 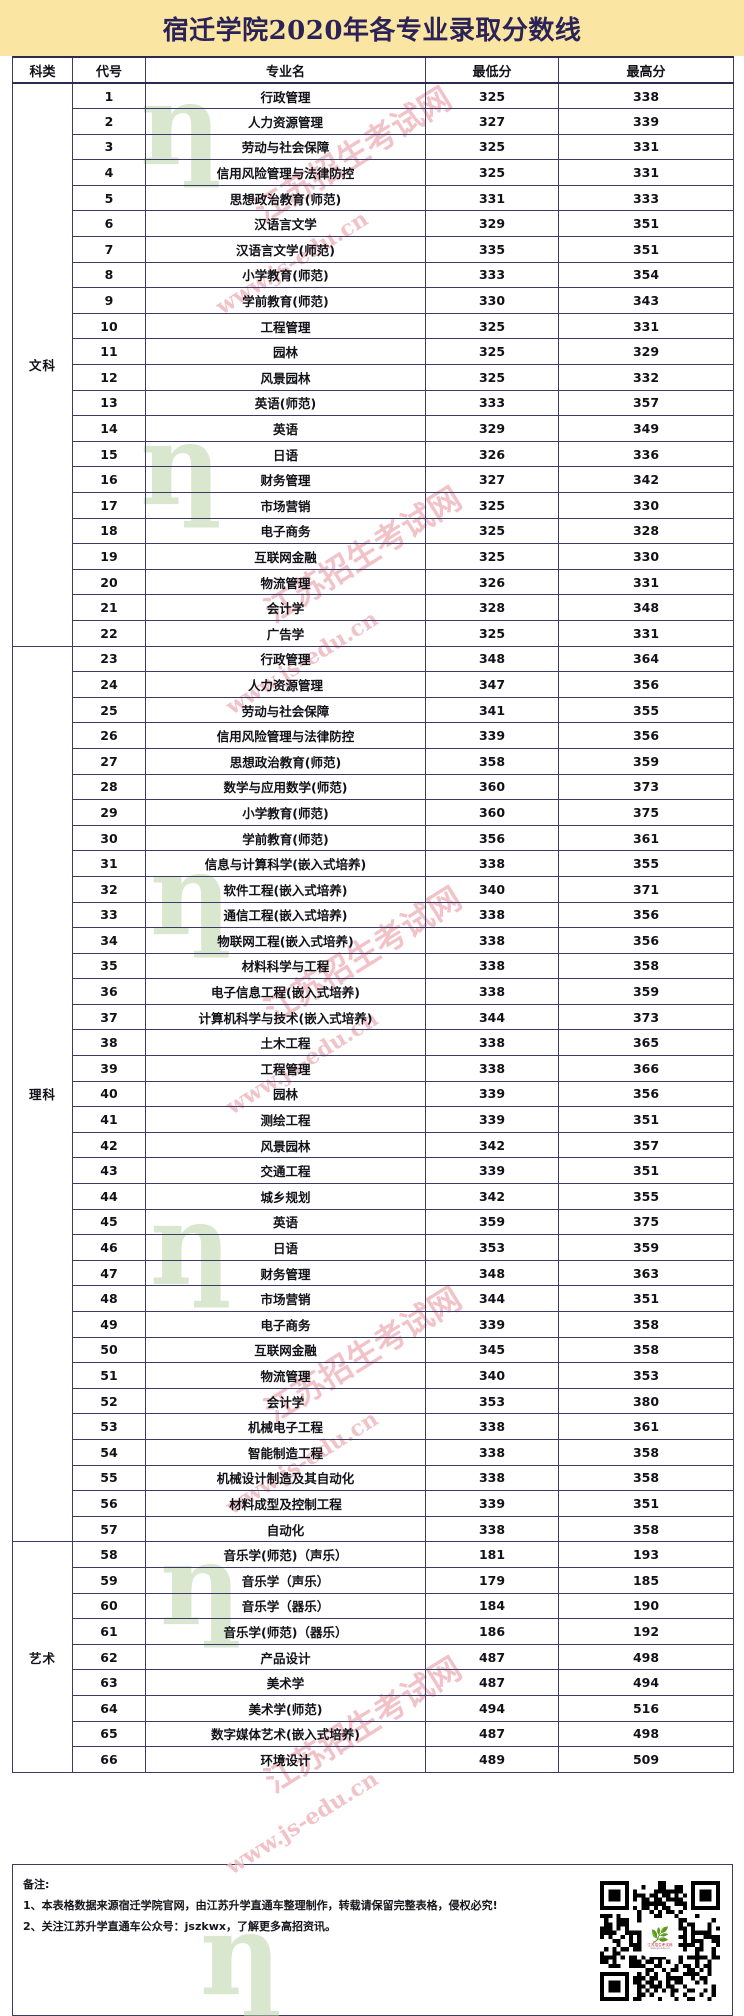 What do you see at coordinates (373, 1350) in the screenshot?
I see `table-row: 50 互联网金融 345 358` at bounding box center [373, 1350].